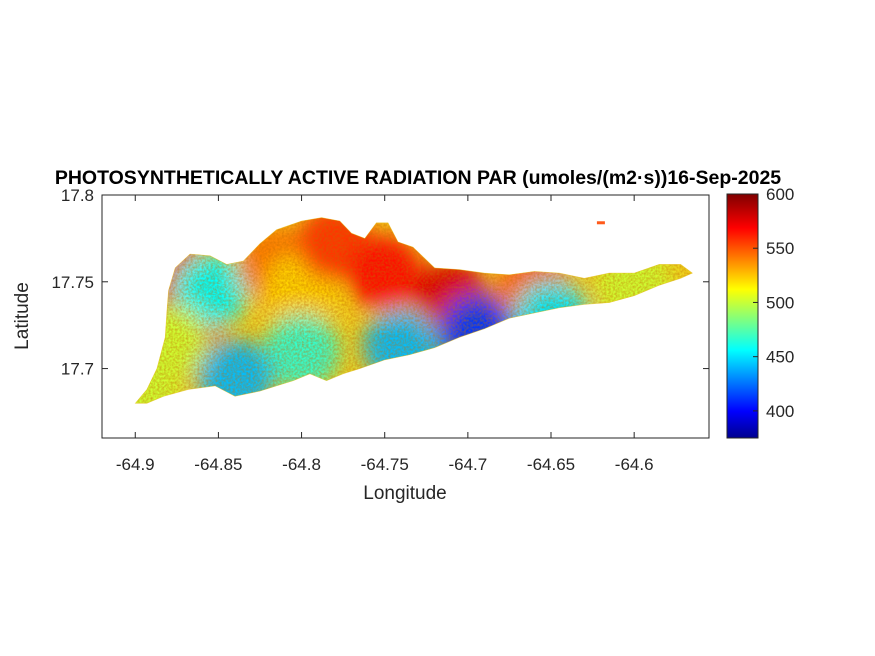 The height and width of the screenshot is (656, 875). Describe the element at coordinates (780, 248) in the screenshot. I see `colorbar-tick-label: 550` at that location.